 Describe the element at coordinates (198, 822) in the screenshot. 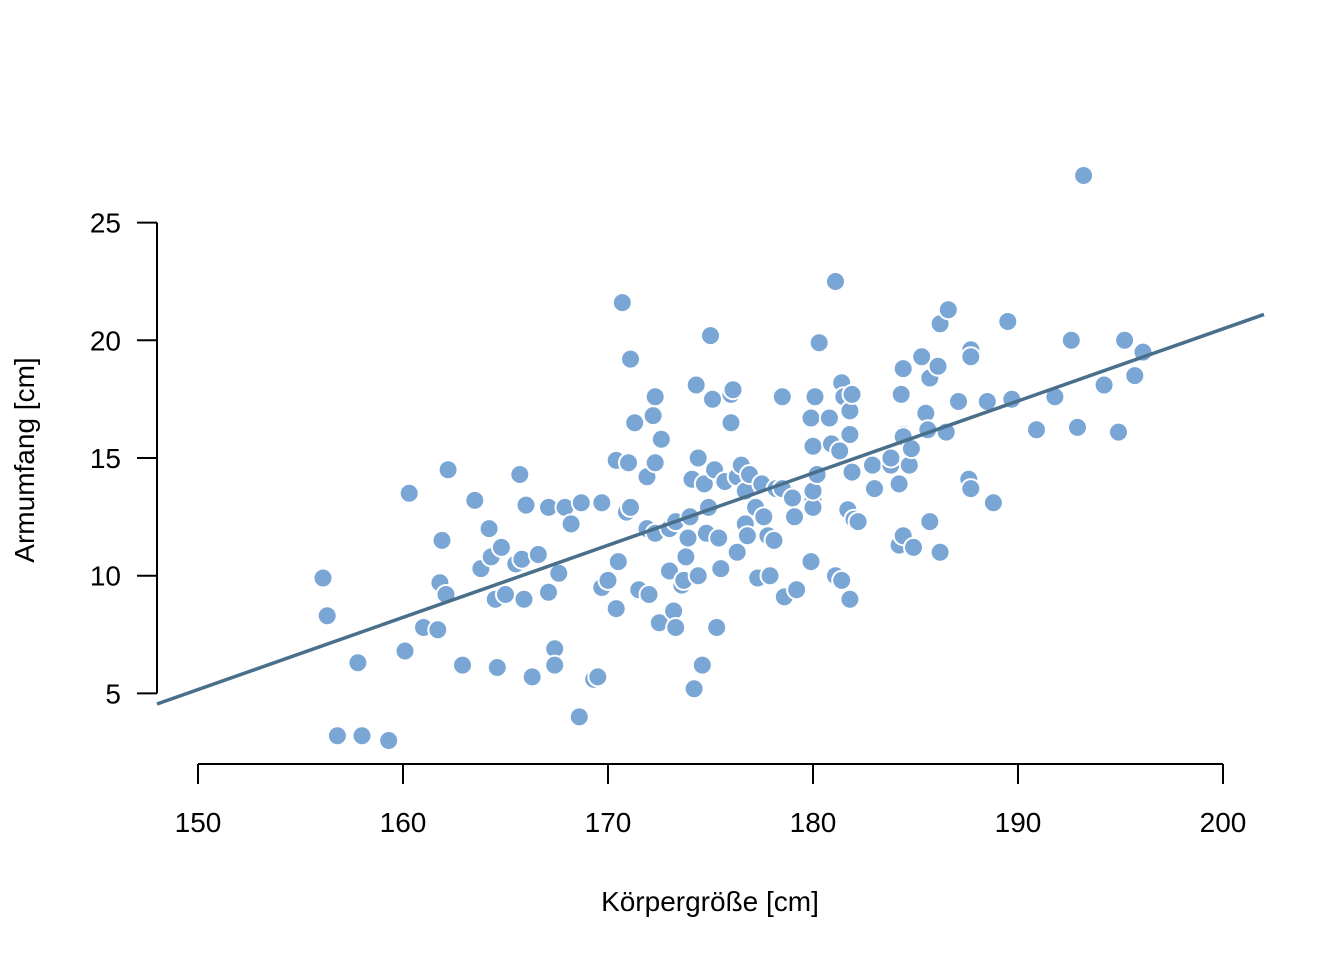

I see `x-tick-label: 150` at that location.